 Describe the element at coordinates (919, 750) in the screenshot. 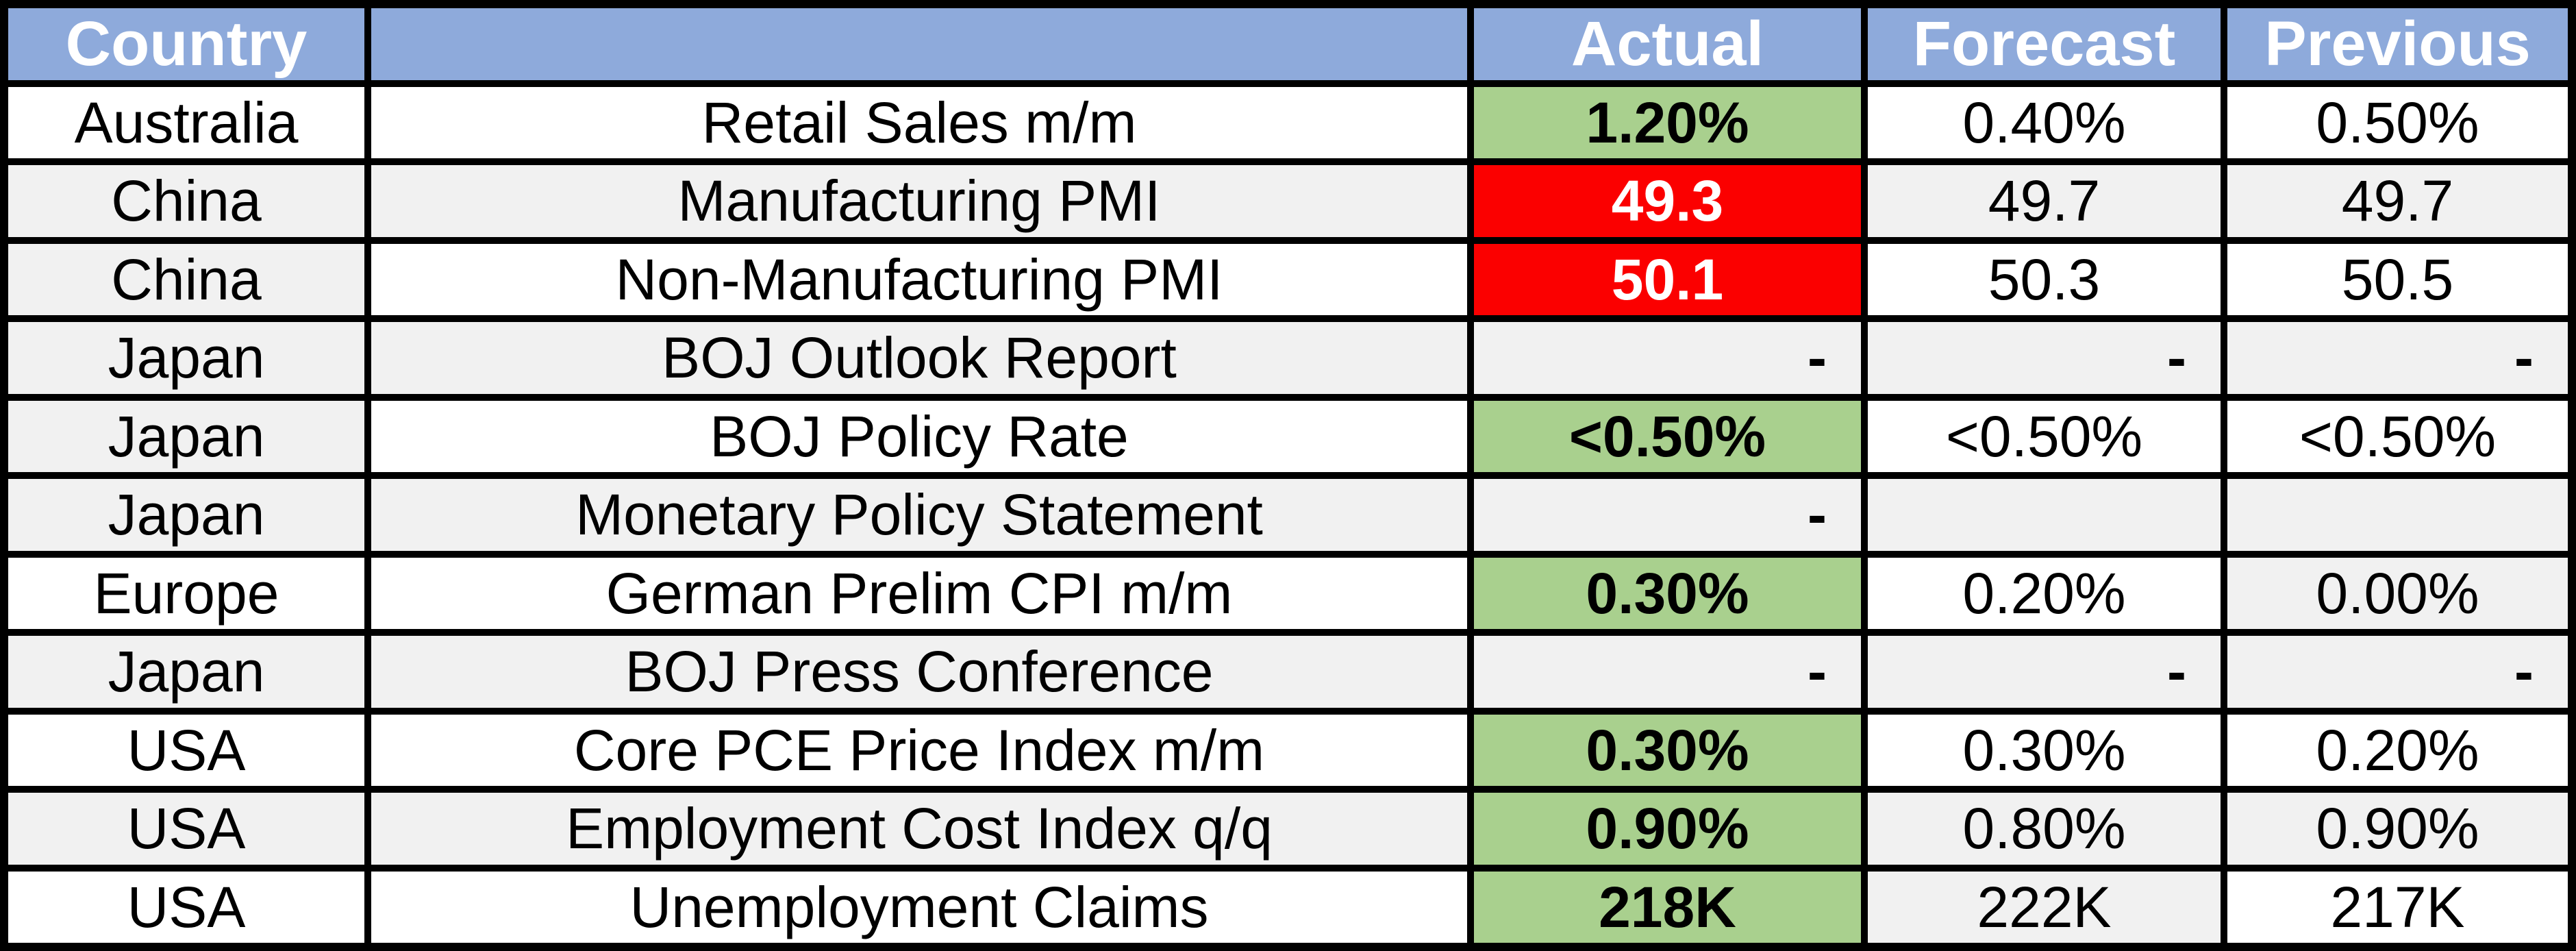

I see `event-cell: Core PCE Price Index m/m` at that location.